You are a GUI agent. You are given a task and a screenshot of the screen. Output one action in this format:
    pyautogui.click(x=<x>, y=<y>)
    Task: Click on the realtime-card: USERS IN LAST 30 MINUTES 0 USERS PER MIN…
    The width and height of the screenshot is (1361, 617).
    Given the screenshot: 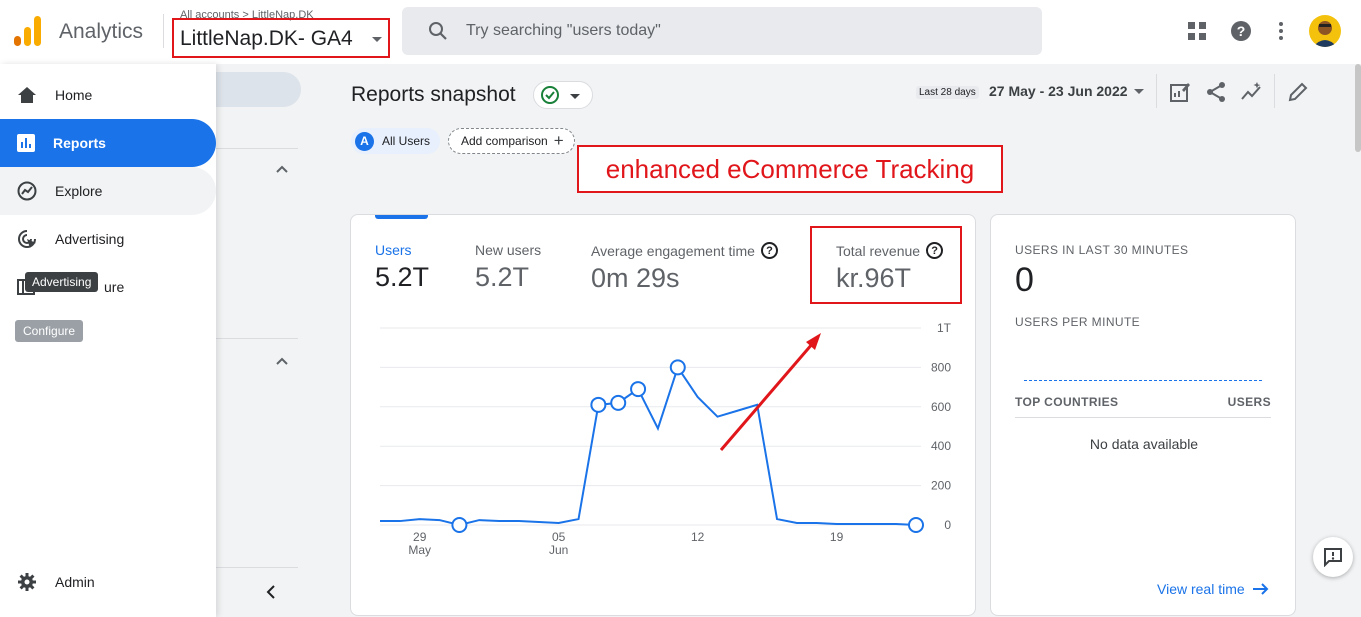 What is the action you would take?
    pyautogui.click(x=1143, y=415)
    